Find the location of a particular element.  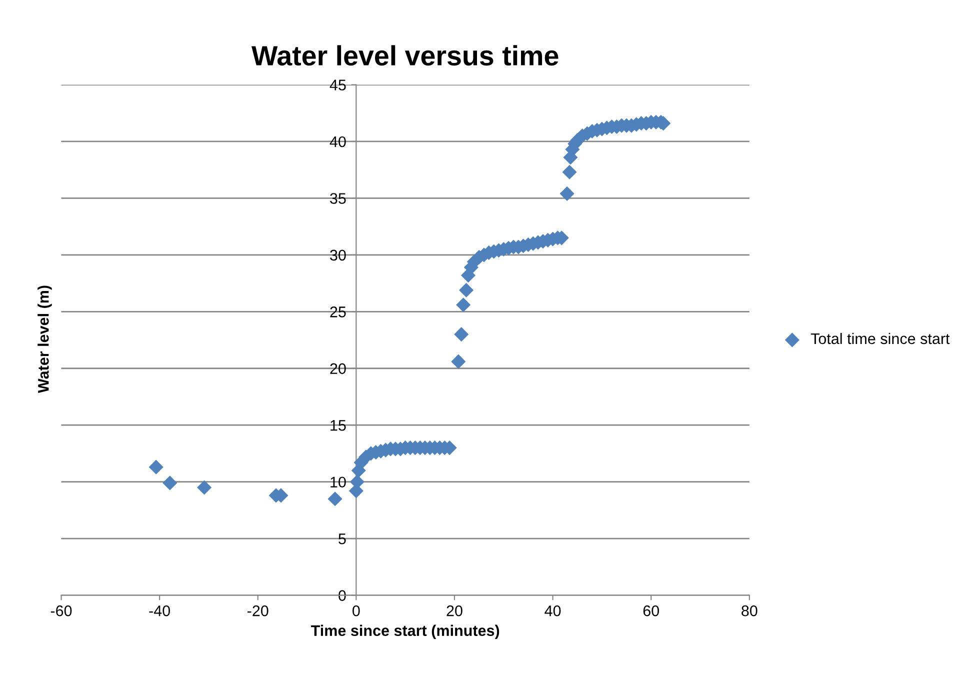

y-tick-label: 0 is located at coordinates (342, 595).